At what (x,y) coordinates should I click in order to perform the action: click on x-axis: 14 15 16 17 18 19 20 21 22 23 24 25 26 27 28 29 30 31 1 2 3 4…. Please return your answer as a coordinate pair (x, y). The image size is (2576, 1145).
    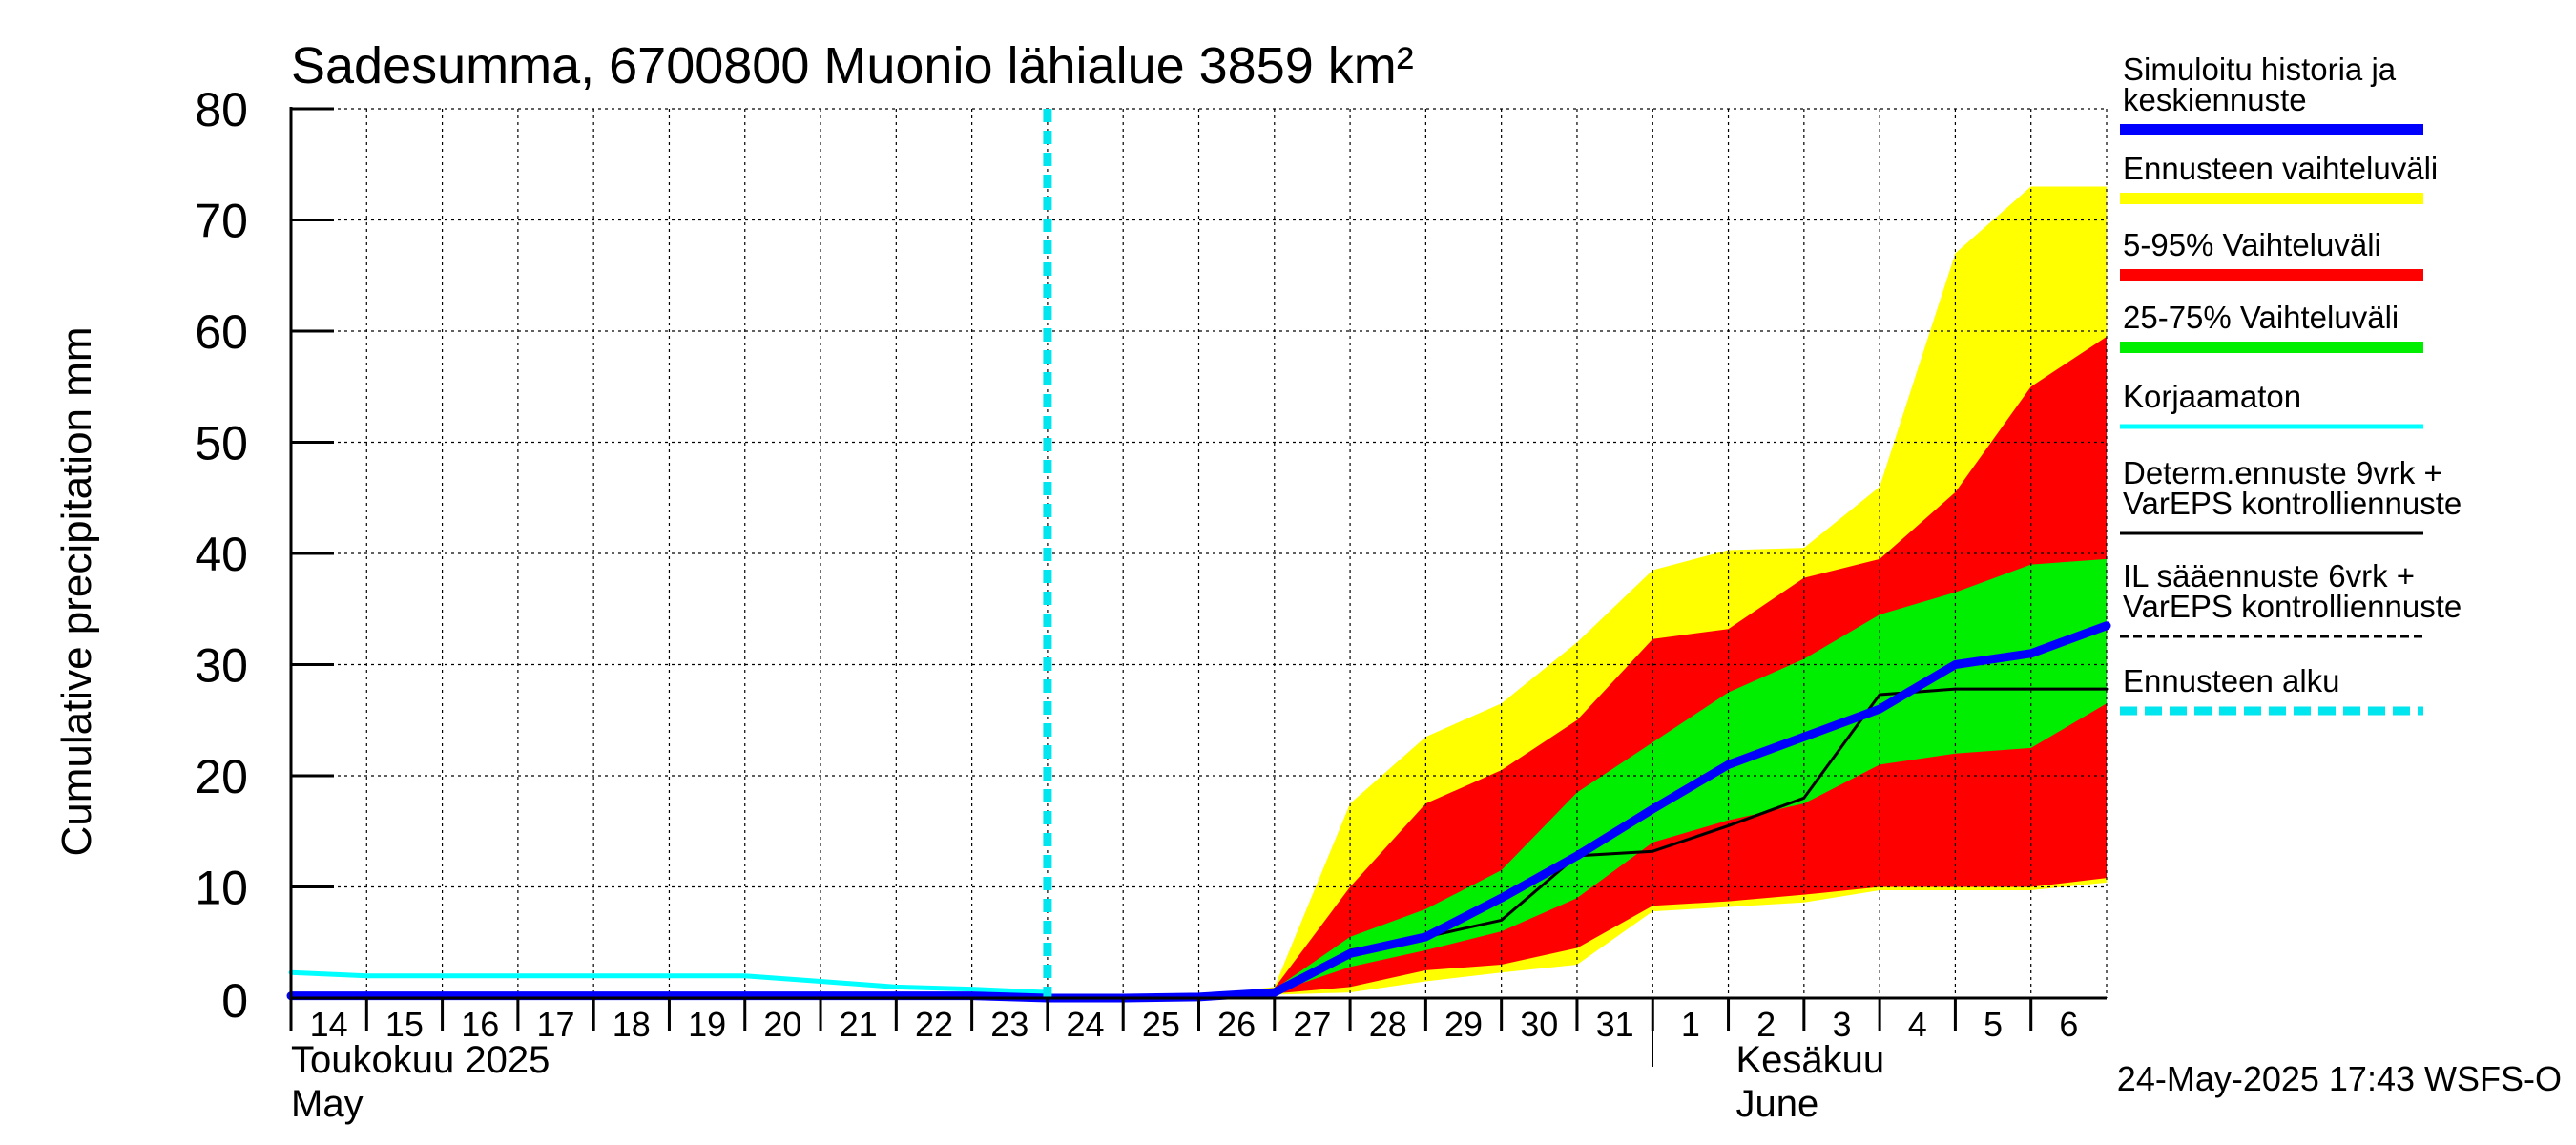
    Looking at the image, I should click on (1198, 1060).